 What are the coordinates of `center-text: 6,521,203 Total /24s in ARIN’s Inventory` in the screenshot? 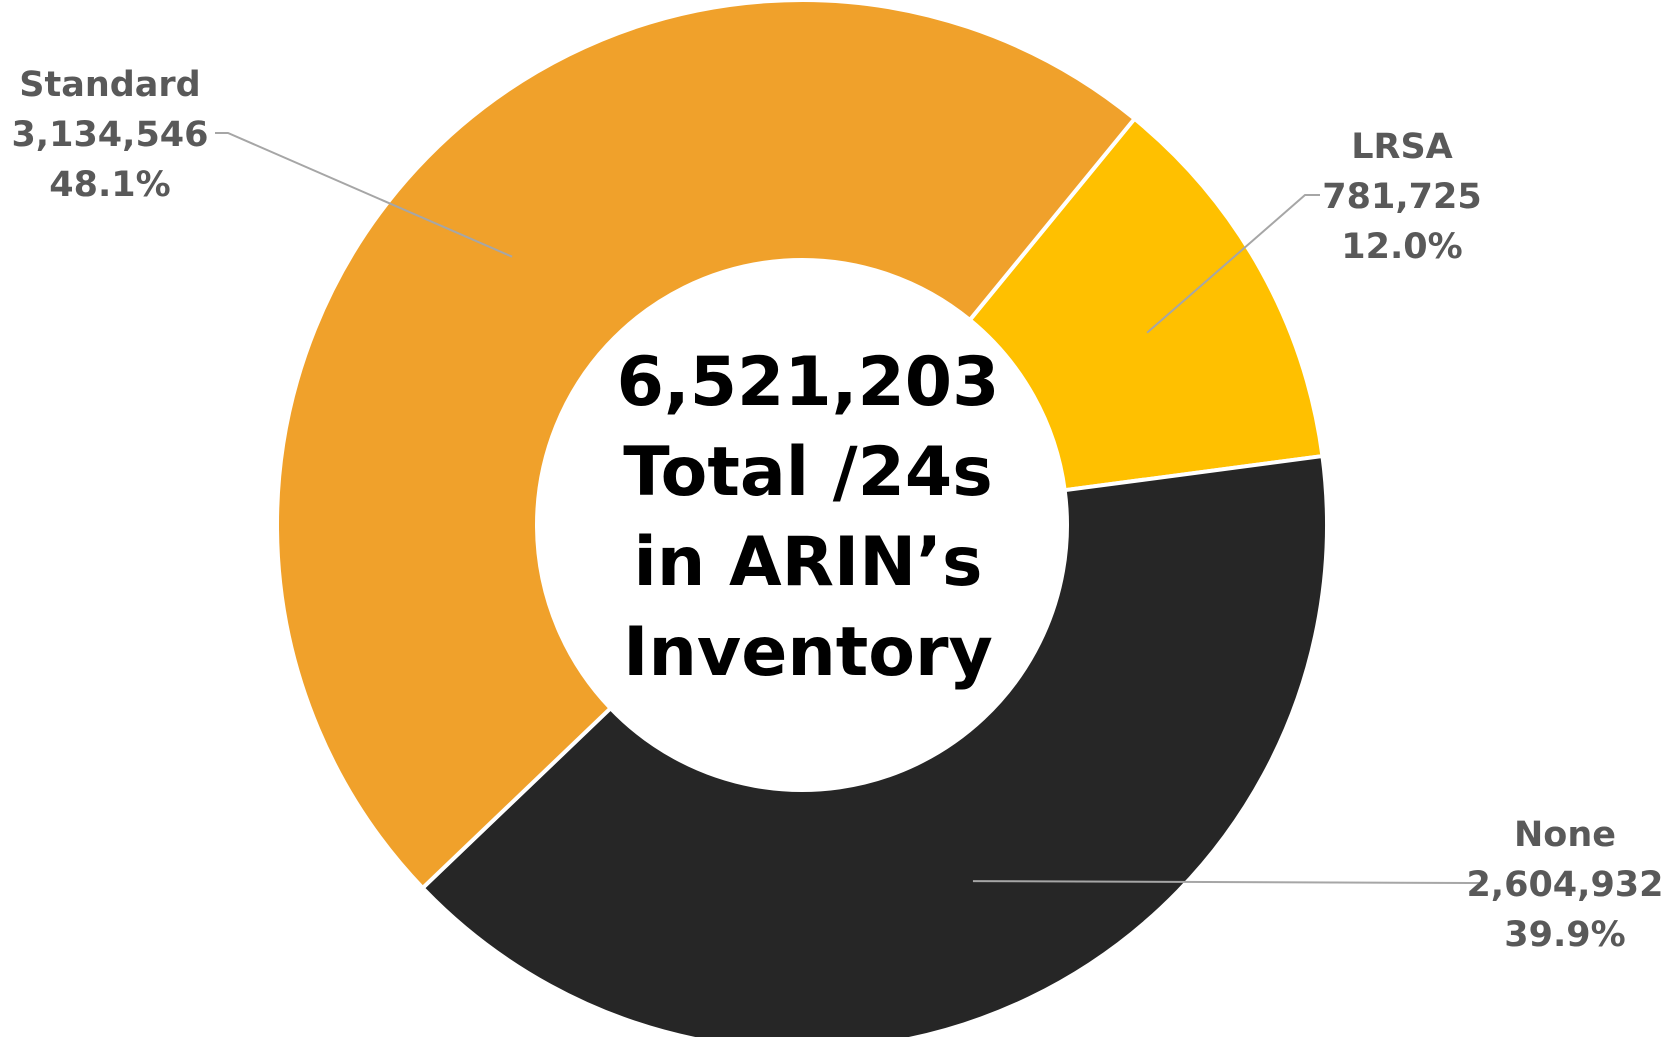 It's located at (808, 517).